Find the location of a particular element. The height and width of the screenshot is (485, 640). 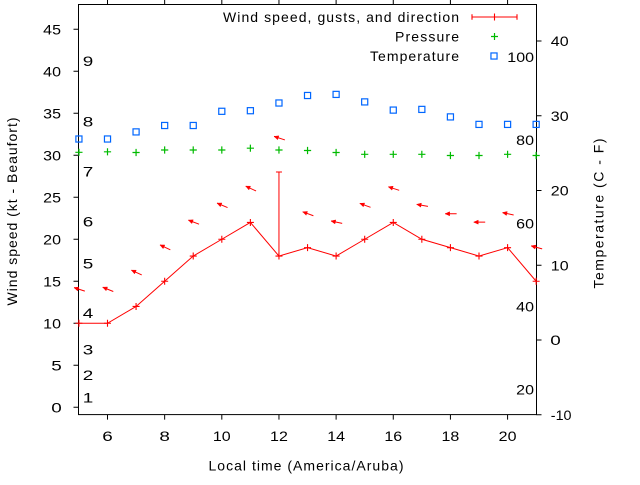

svg-text: 60 is located at coordinates (525, 224).